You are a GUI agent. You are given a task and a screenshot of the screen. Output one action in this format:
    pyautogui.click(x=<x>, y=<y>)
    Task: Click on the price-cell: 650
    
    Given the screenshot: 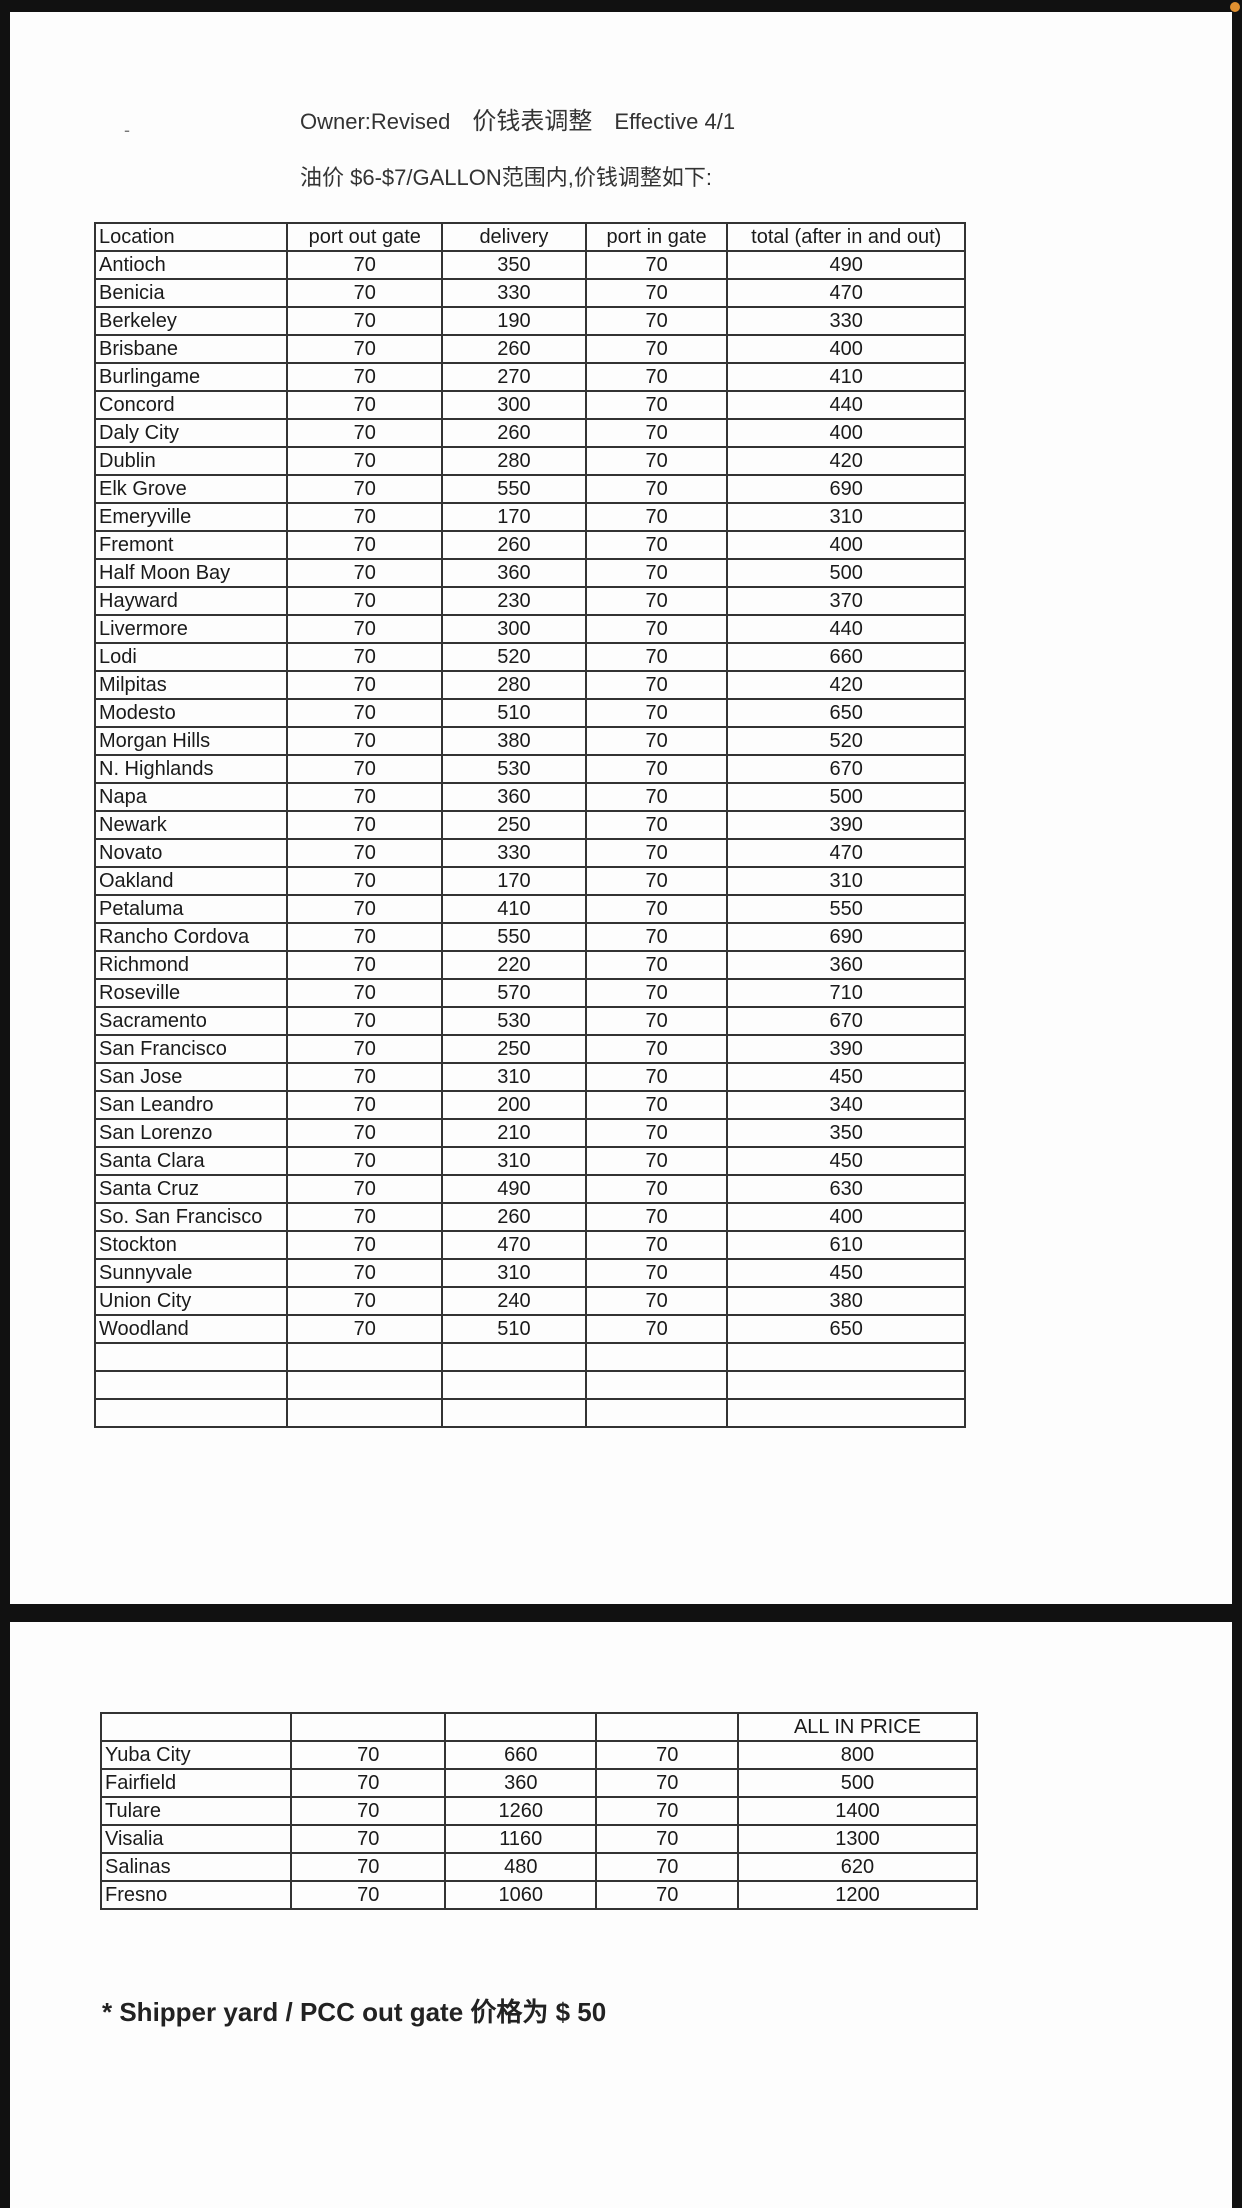 What is the action you would take?
    pyautogui.click(x=846, y=1329)
    